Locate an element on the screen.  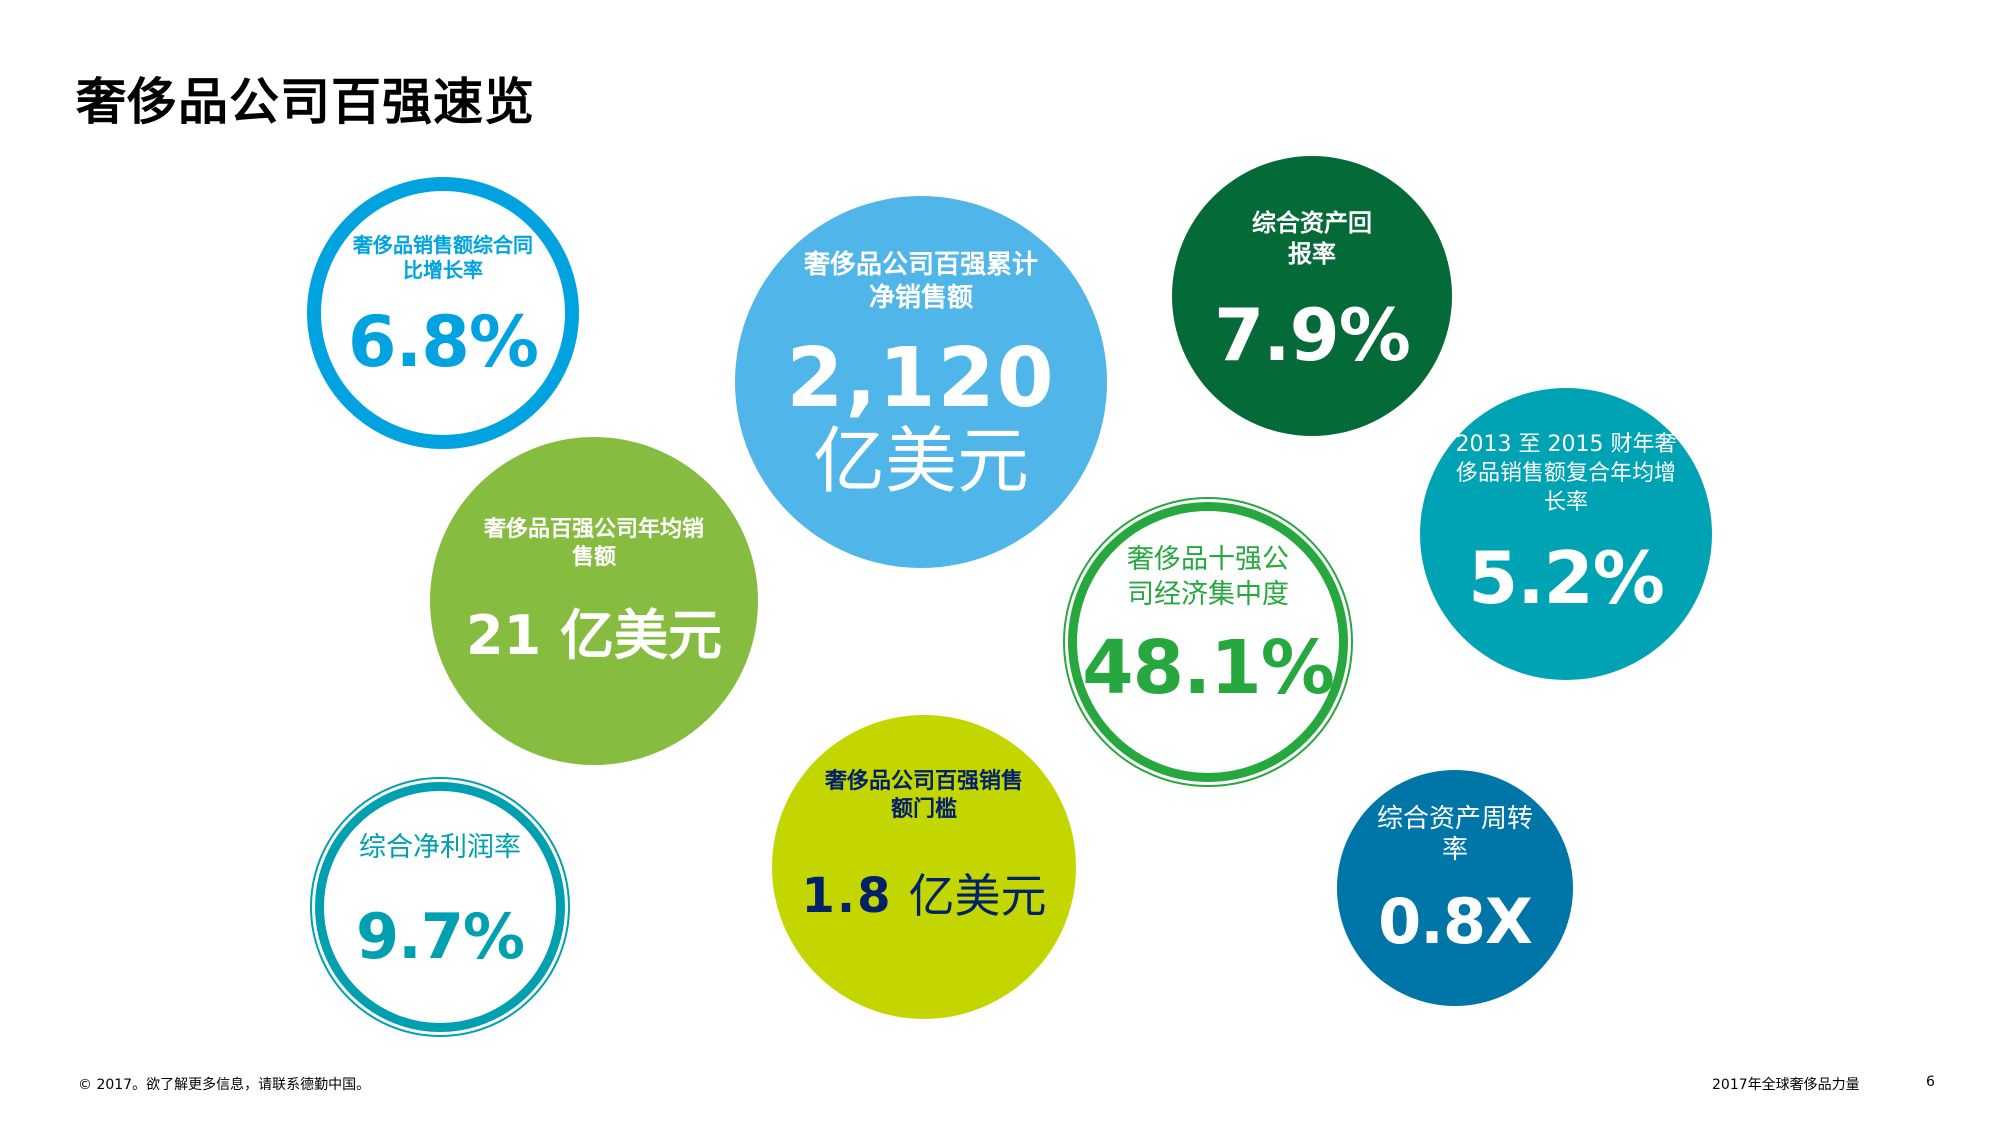
asset-turnover-bubble: 综合资产周转率 0.8X is located at coordinates (1455, 888).